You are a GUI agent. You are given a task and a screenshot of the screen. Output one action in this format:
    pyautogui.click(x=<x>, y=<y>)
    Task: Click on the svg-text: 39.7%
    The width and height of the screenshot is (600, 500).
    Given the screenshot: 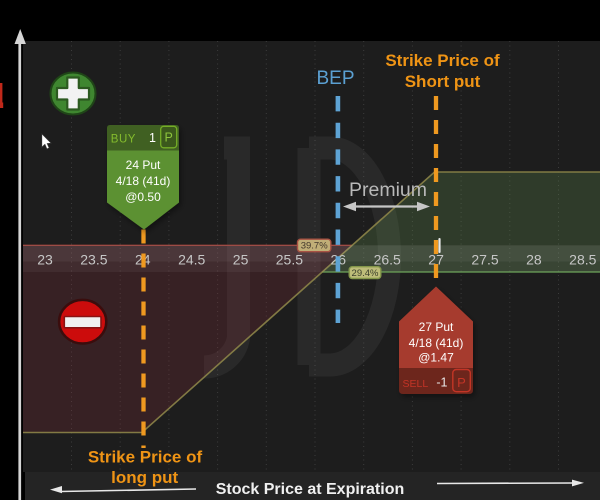 What is the action you would take?
    pyautogui.click(x=314, y=246)
    